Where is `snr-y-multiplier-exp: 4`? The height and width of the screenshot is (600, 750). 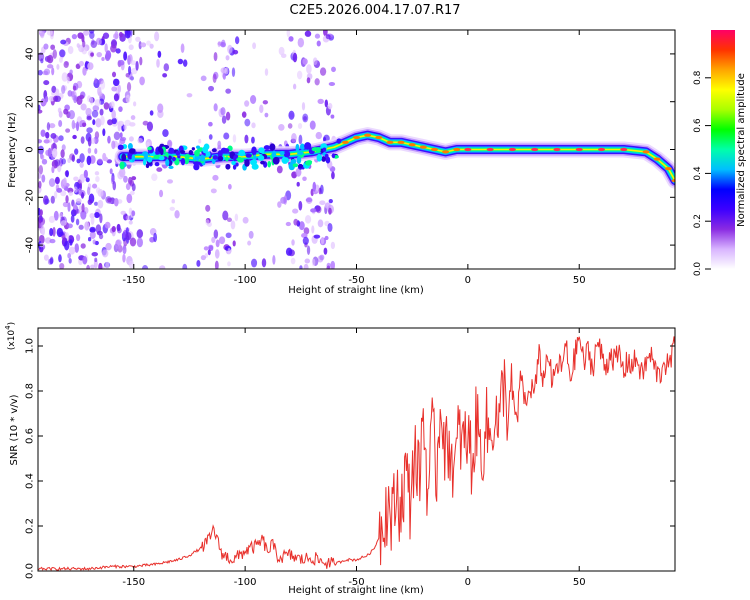
snr-y-multiplier-exp: 4 is located at coordinates (8, 327).